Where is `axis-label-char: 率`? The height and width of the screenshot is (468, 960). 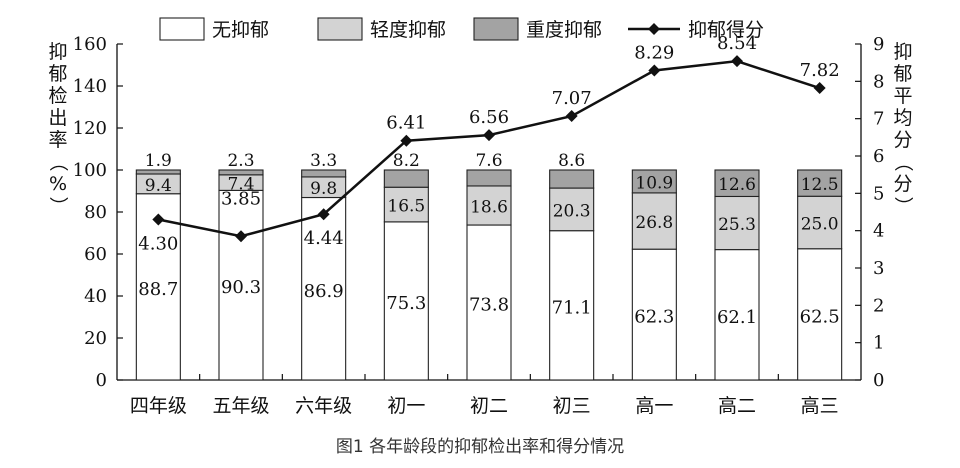 axis-label-char: 率 is located at coordinates (57, 140).